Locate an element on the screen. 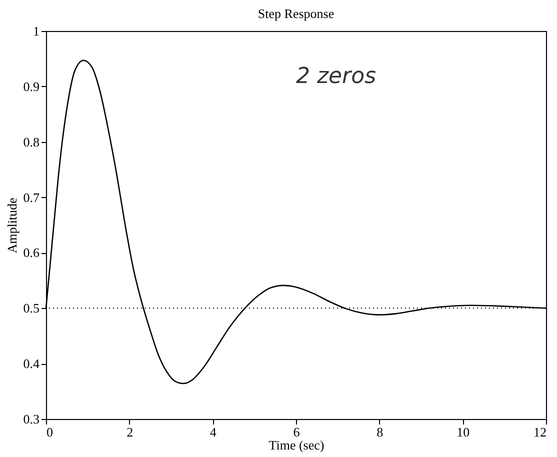 The height and width of the screenshot is (457, 557). chart-title: Step Response is located at coordinates (296, 13).